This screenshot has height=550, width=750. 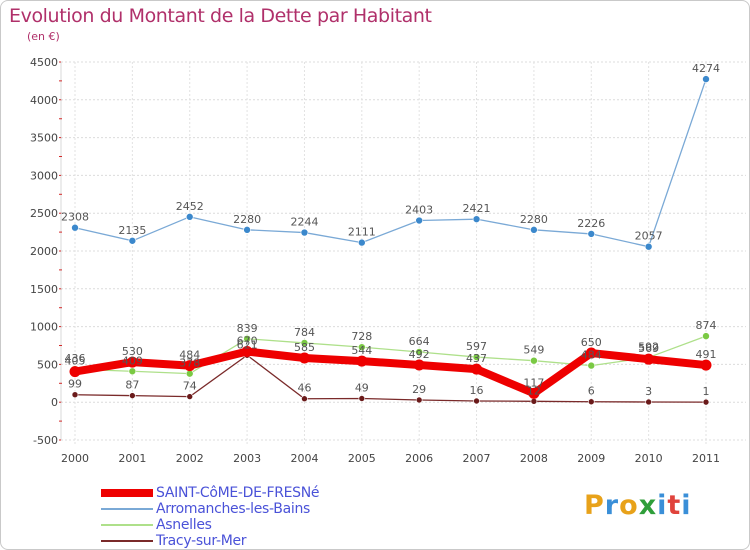 I want to click on data-label: 2226, so click(x=591, y=223).